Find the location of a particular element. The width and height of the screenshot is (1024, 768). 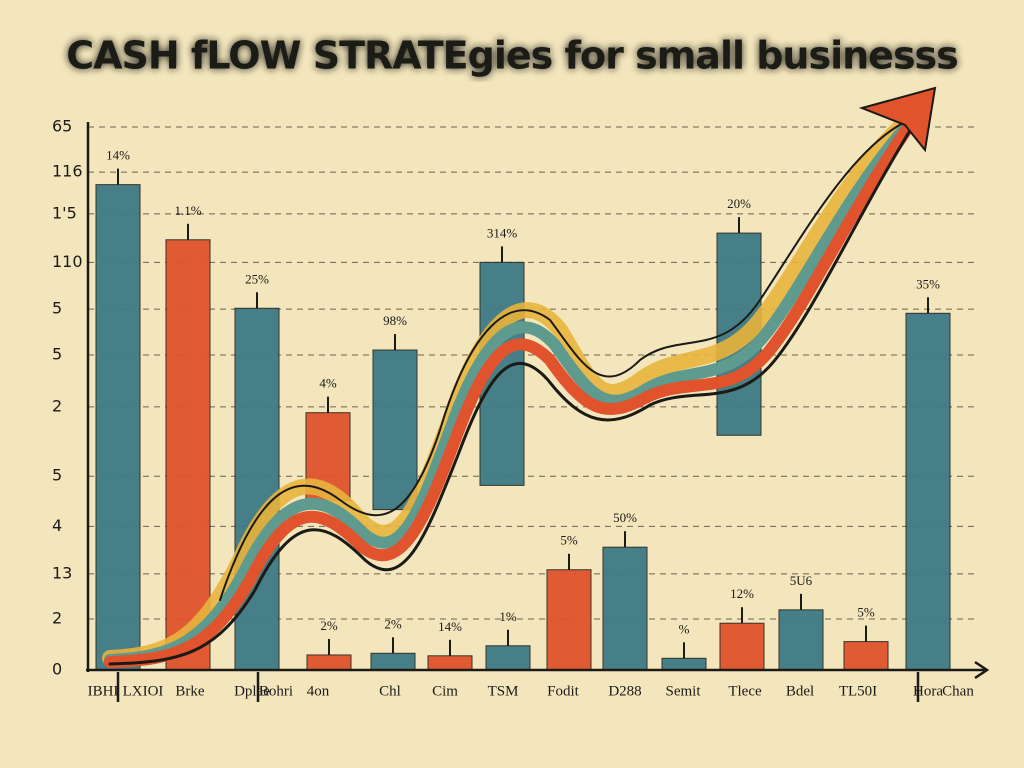

x-tick-label: Bdel is located at coordinates (800, 691).